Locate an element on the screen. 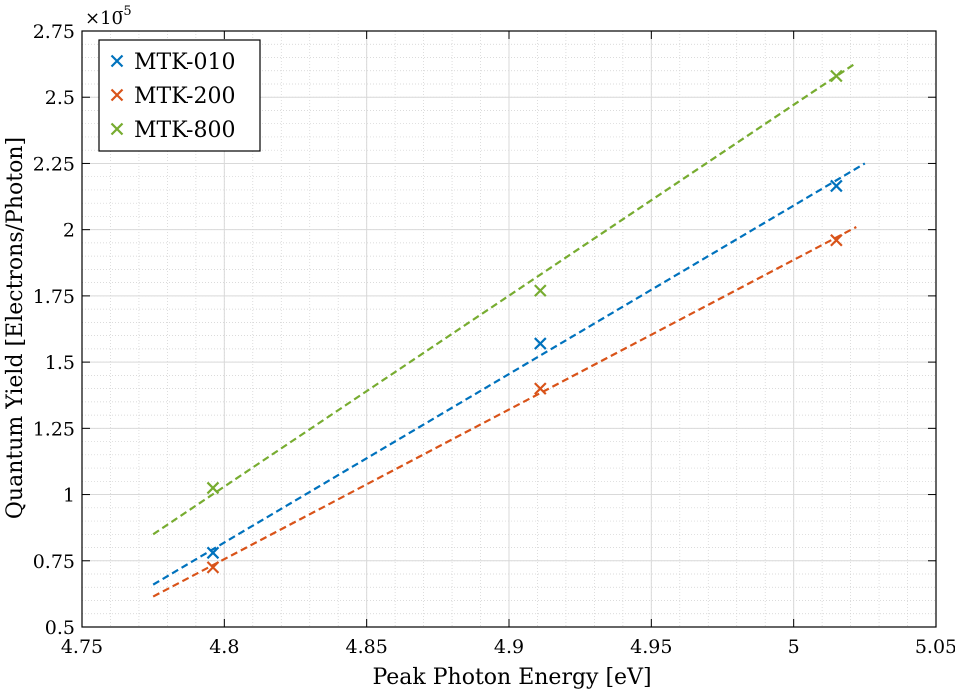 Image resolution: width=955 pixels, height=692 pixels. legend-box is located at coordinates (179, 95).